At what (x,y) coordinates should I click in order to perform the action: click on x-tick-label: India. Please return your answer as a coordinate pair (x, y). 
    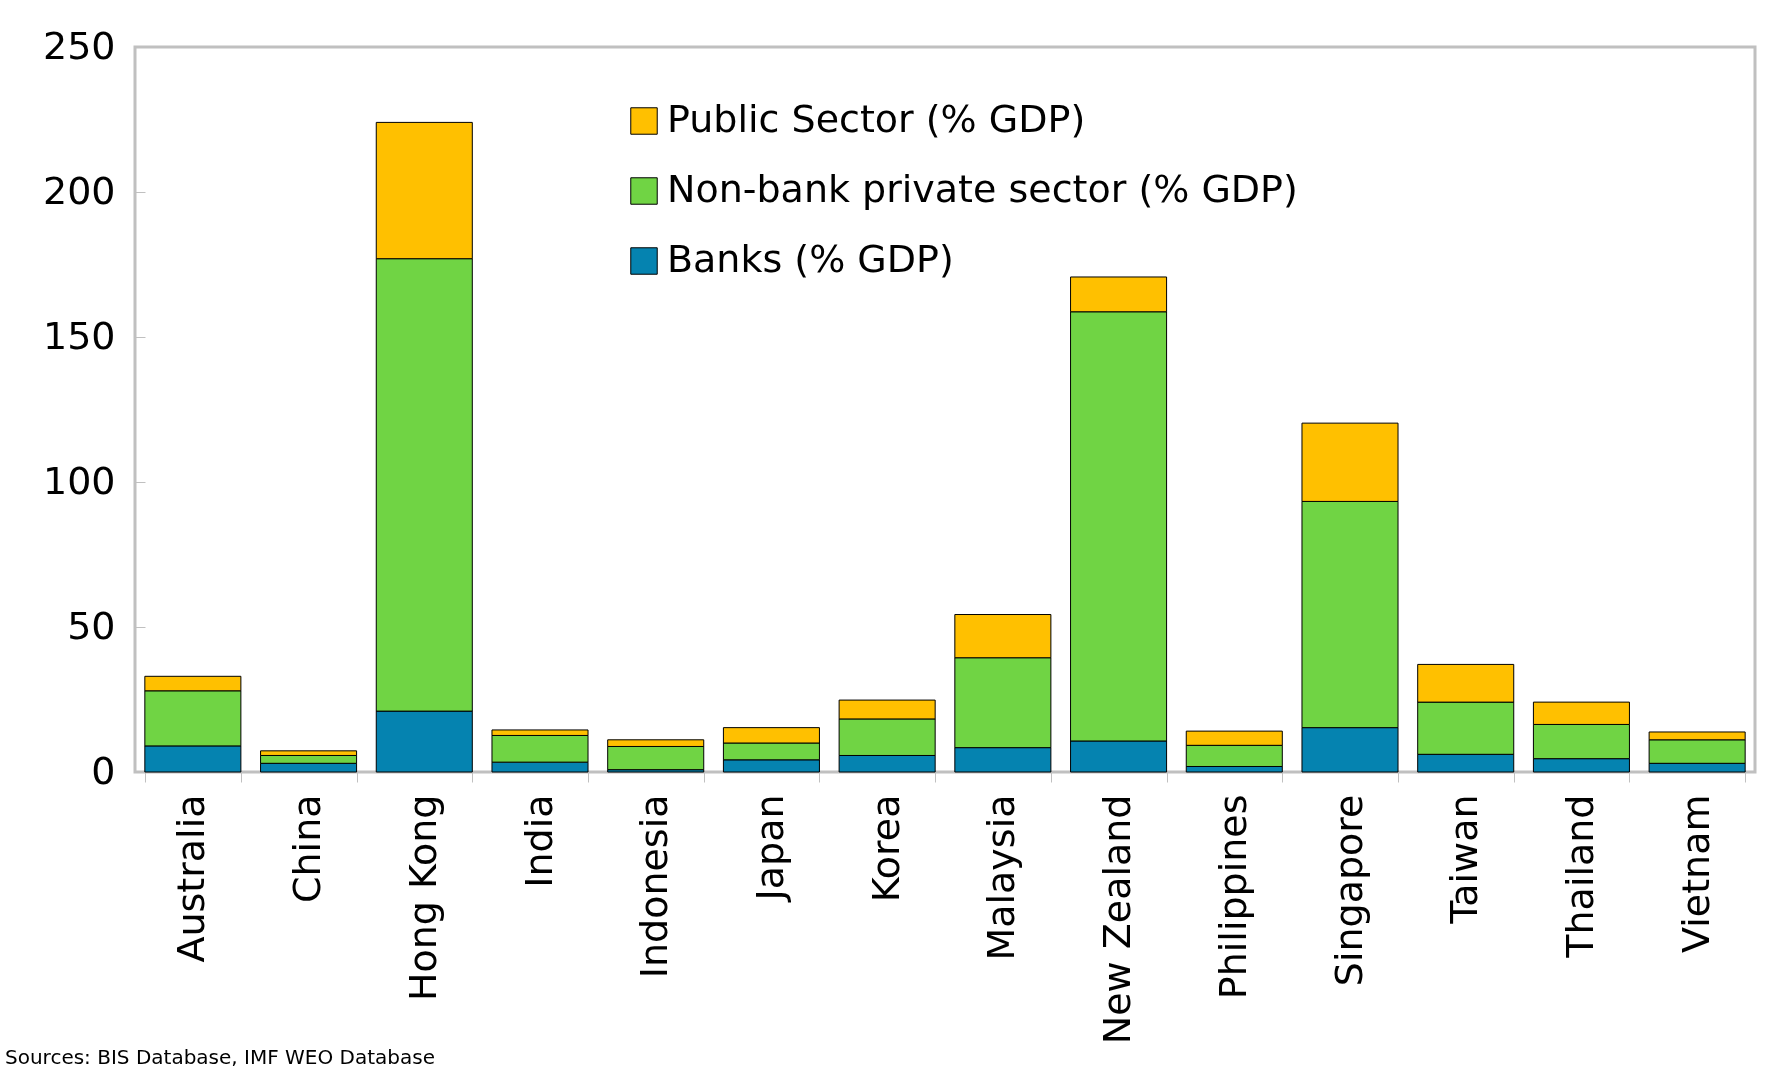
    Looking at the image, I should click on (538, 841).